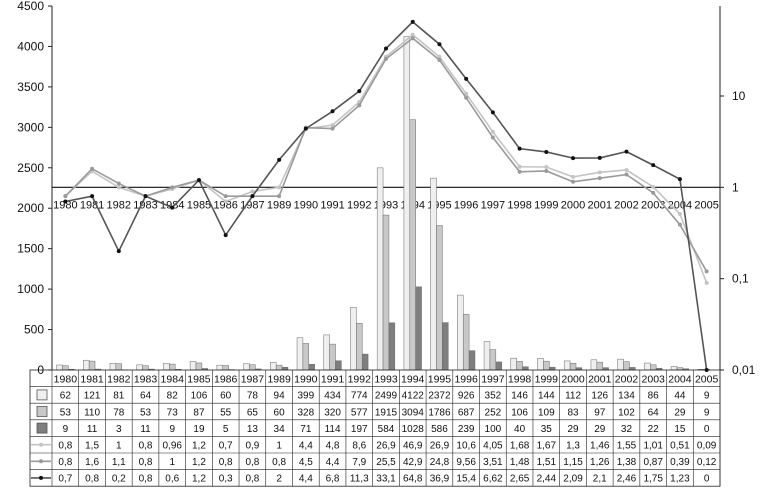 The width and height of the screenshot is (760, 489). I want to click on table-year-label: 1996, so click(466, 380).